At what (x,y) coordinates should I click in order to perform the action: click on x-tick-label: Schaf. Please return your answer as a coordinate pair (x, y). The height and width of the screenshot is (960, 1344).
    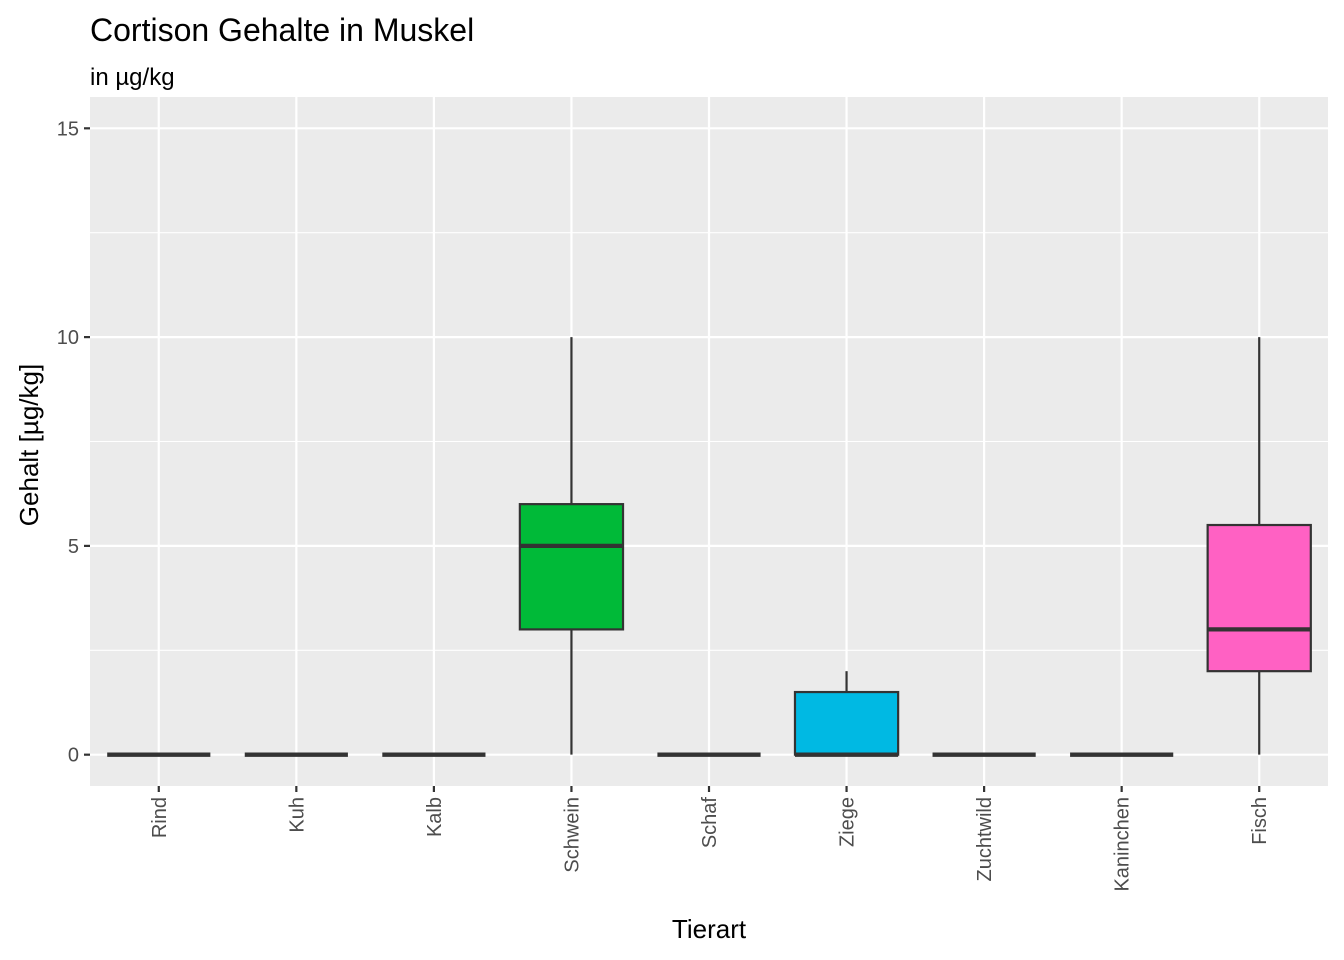
    Looking at the image, I should click on (710, 823).